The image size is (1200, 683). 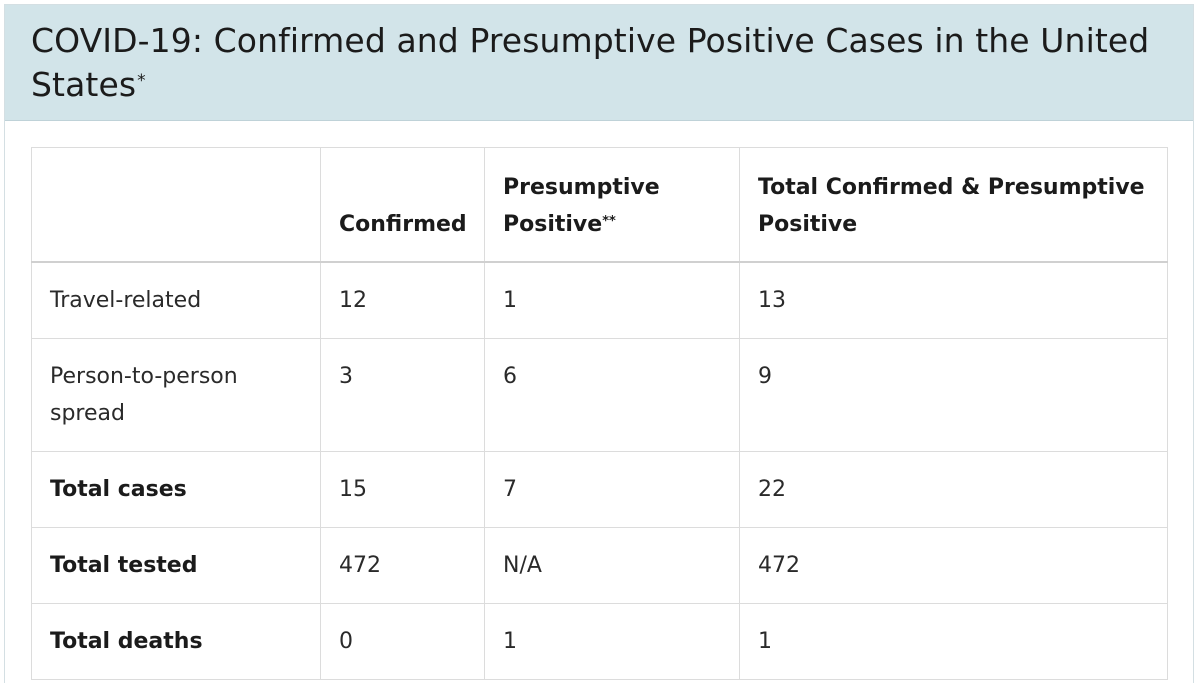 What do you see at coordinates (612, 489) in the screenshot?
I see `cell-presumptive: 7` at bounding box center [612, 489].